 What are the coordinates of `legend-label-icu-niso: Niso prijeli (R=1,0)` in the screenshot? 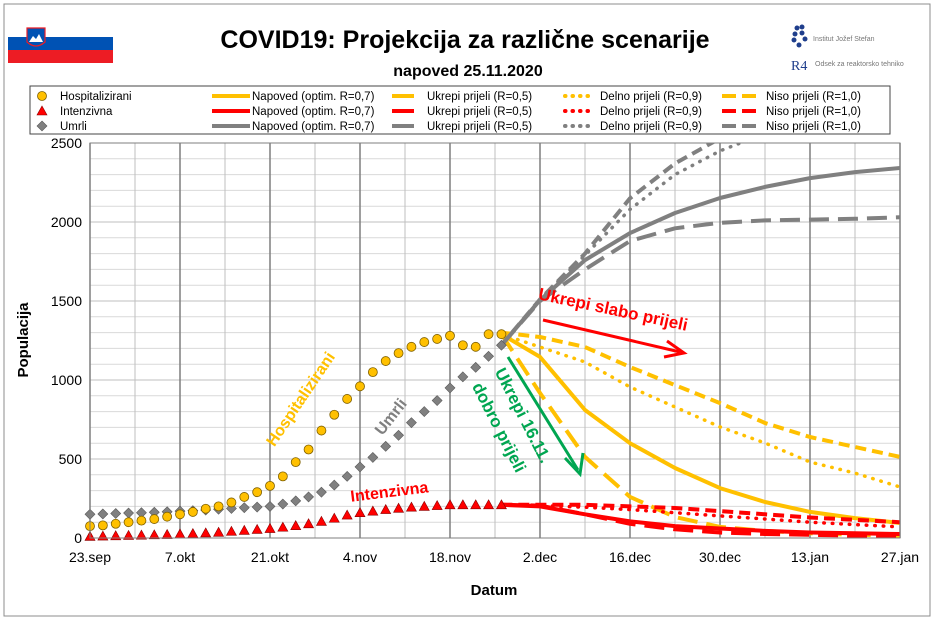 It's located at (813, 112).